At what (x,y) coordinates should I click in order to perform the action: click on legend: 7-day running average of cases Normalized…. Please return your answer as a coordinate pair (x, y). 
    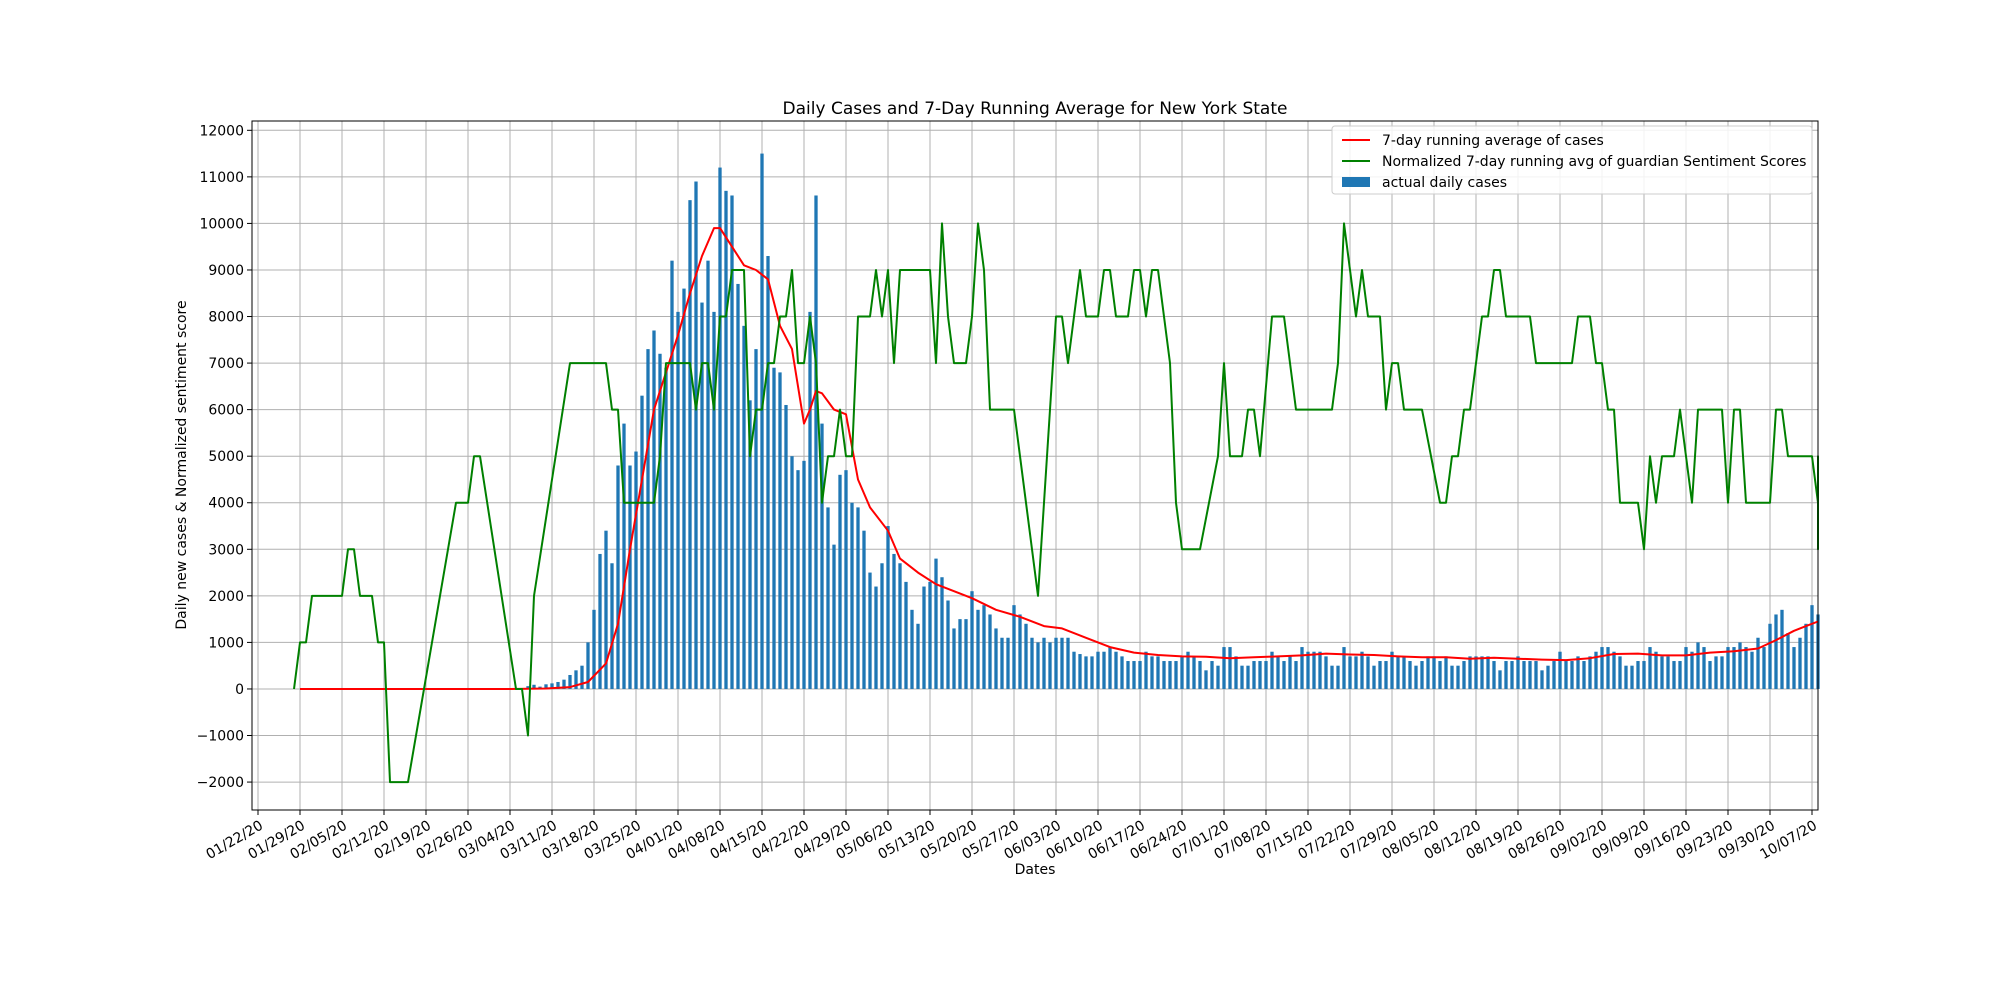
    Looking at the image, I should click on (1572, 160).